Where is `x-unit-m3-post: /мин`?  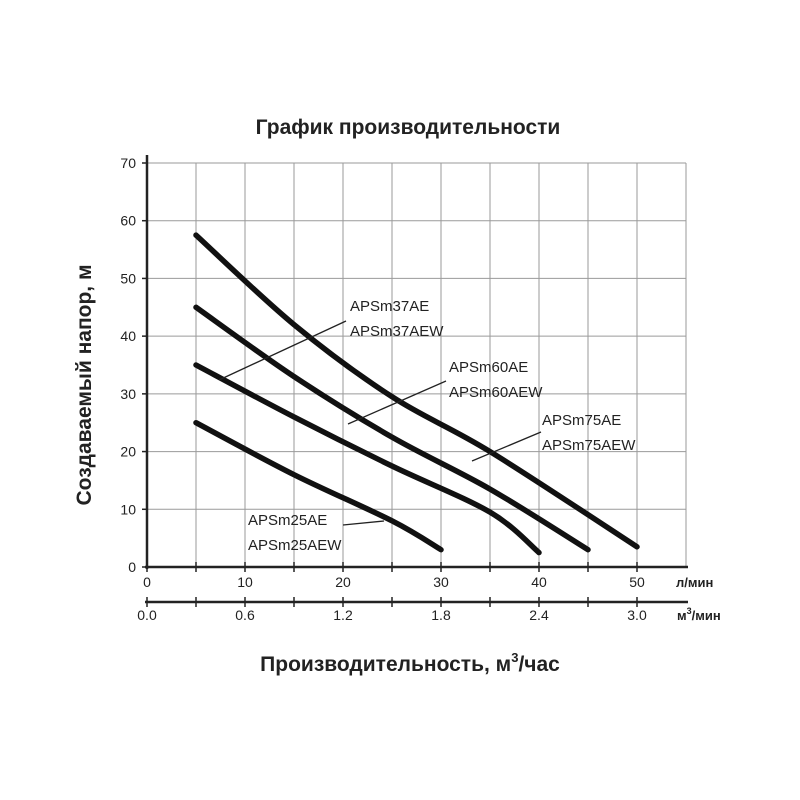
x-unit-m3-post: /мин is located at coordinates (706, 615).